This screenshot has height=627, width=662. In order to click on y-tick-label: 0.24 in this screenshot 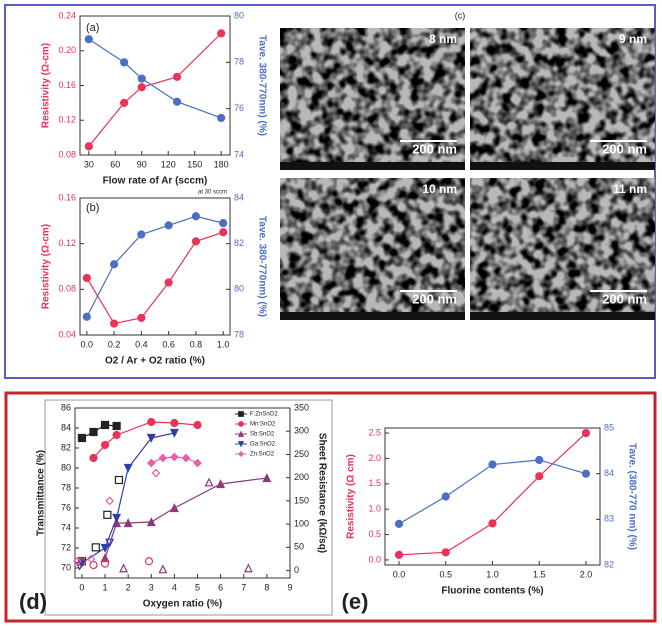, I will do `click(67, 15)`.